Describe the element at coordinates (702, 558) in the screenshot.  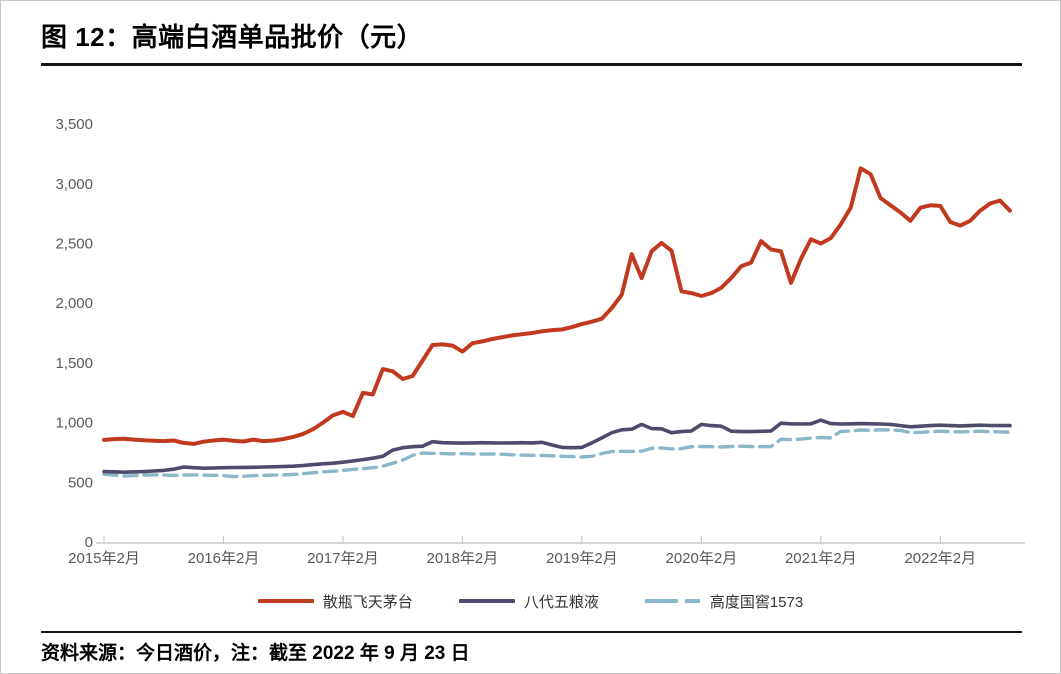
I see `x-axis-label: 2020年2月` at that location.